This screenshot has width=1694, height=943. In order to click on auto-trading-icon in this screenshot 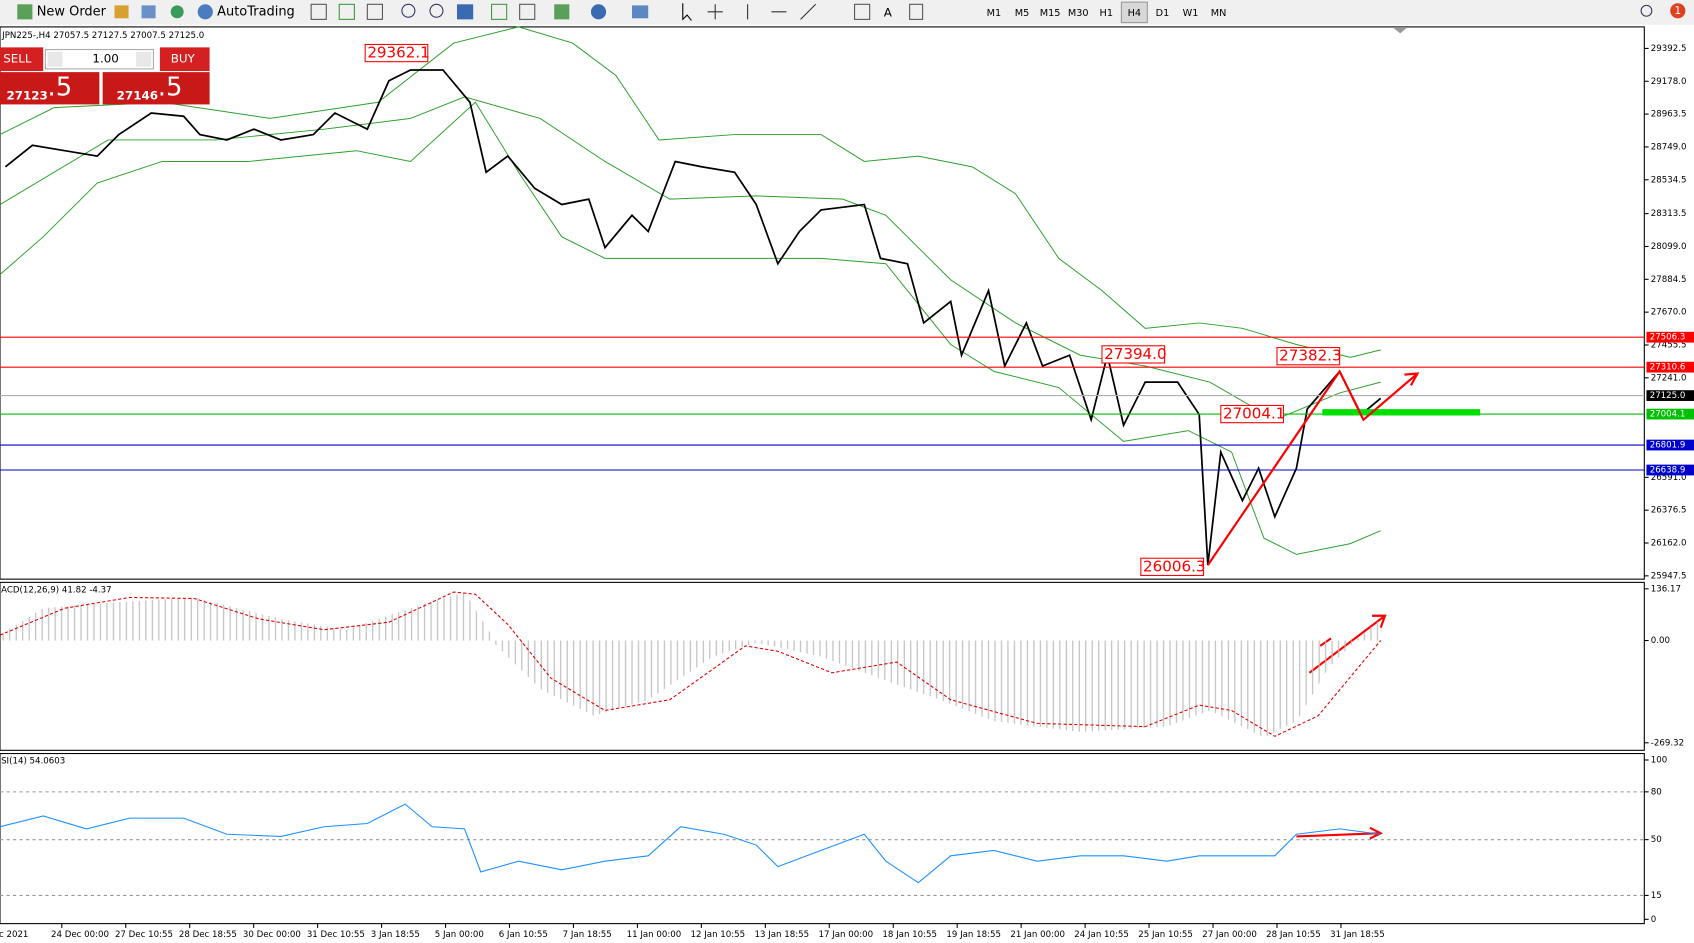, I will do `click(205, 12)`.